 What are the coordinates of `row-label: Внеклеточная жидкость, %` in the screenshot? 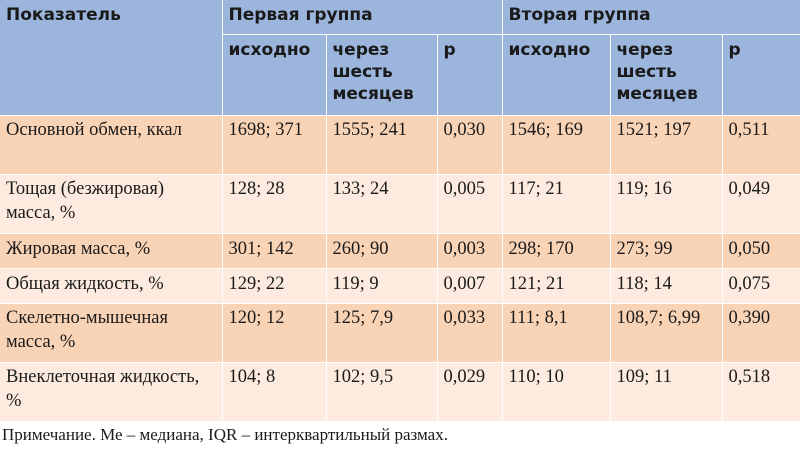 It's located at (111, 392).